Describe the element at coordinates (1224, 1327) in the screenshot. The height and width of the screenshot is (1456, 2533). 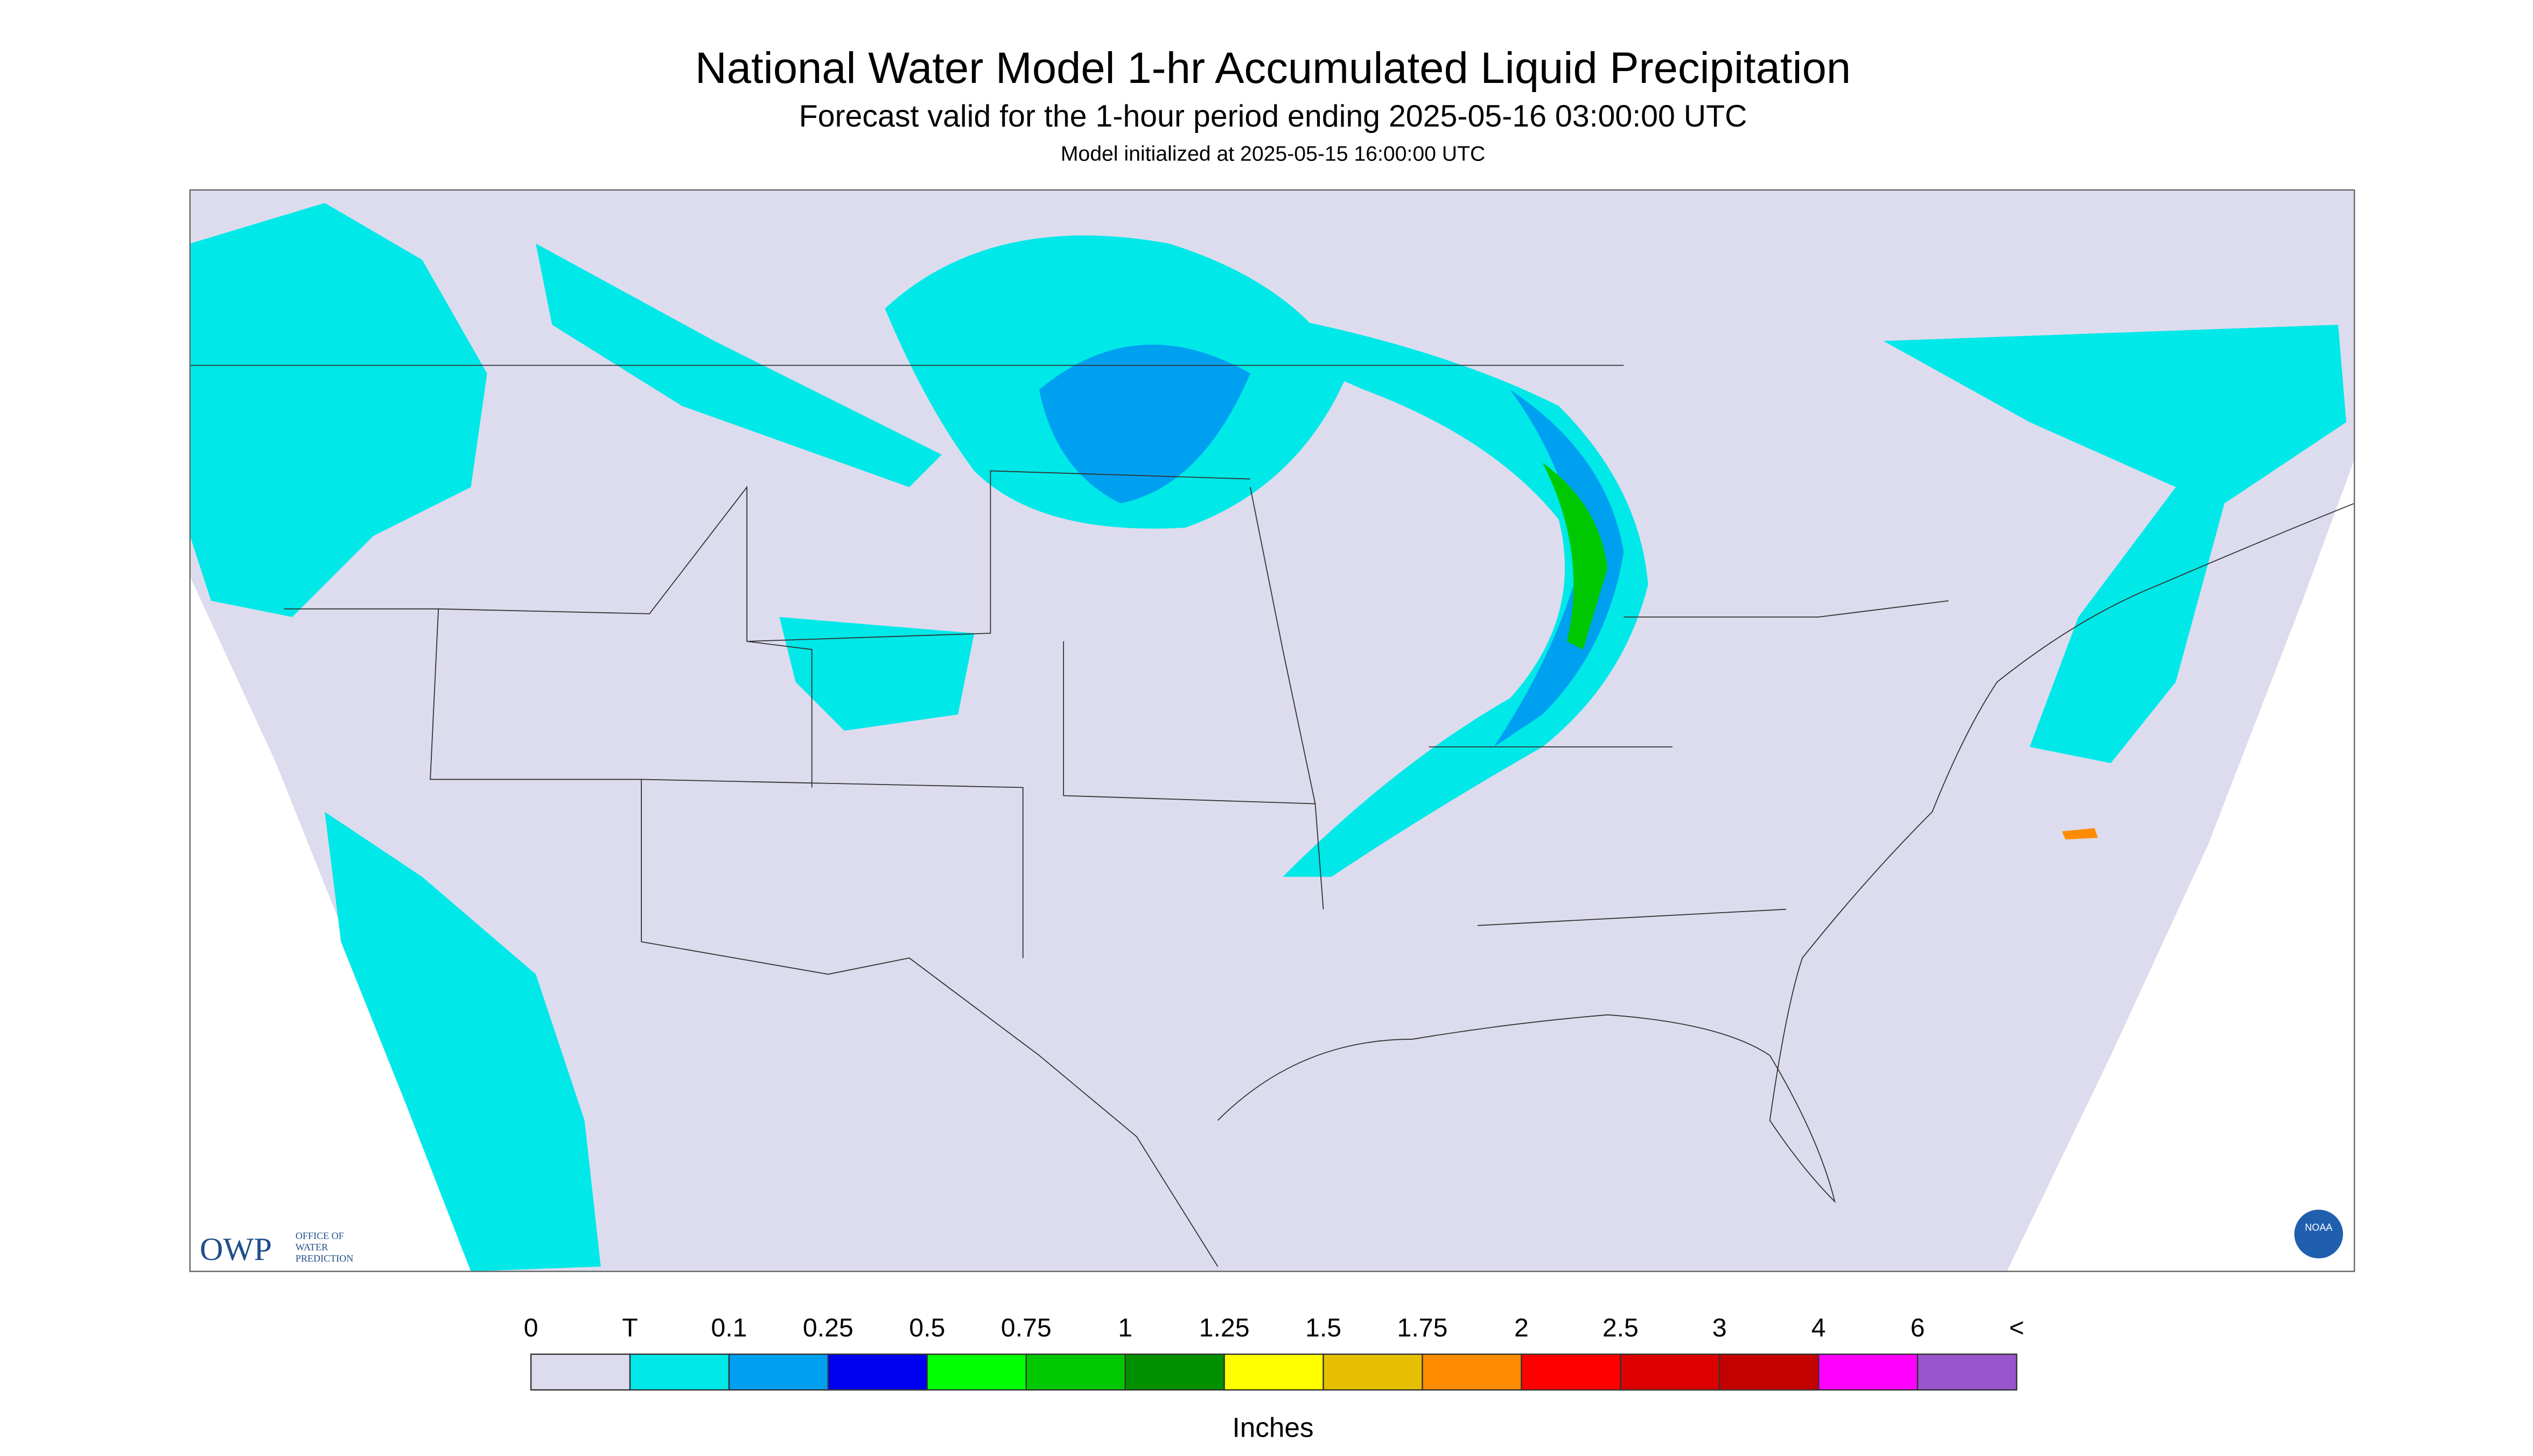
I see `legend-label: 1.25` at that location.